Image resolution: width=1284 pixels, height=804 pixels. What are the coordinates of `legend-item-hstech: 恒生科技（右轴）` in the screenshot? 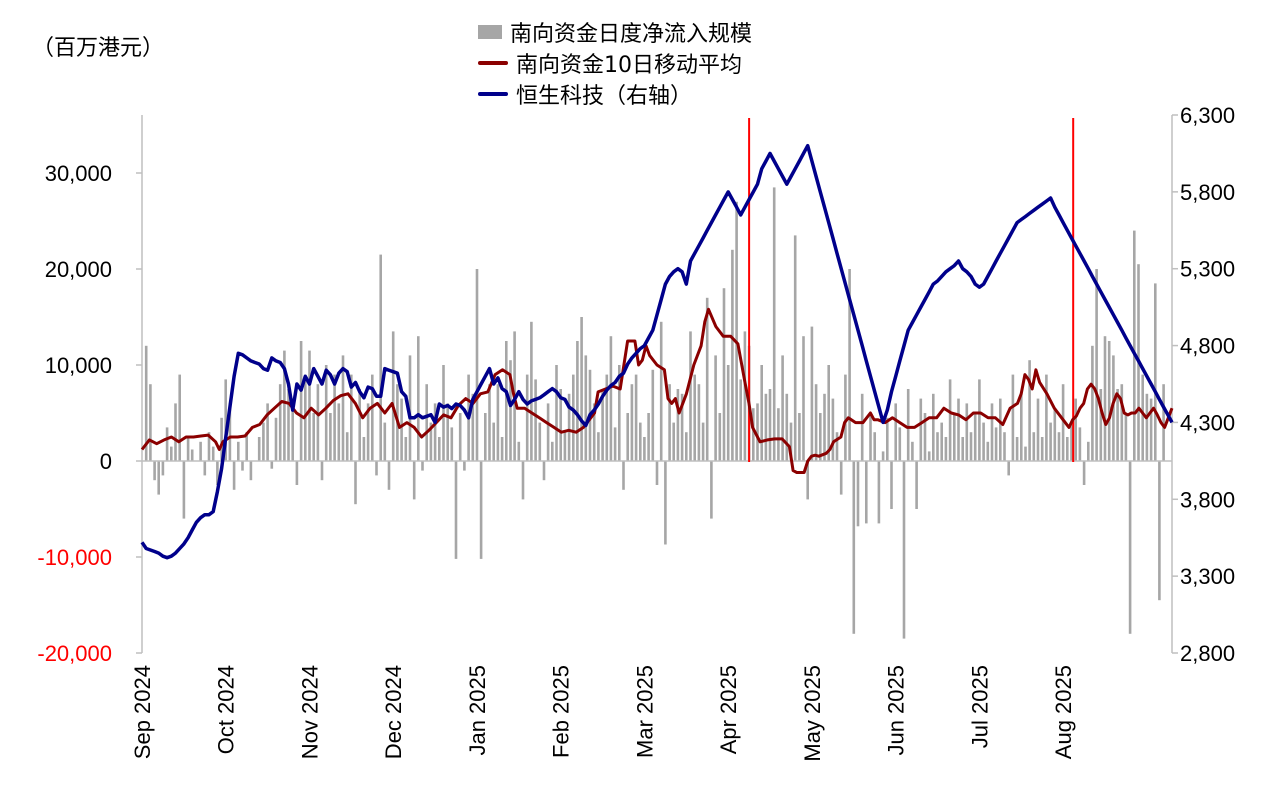 It's located at (615, 93).